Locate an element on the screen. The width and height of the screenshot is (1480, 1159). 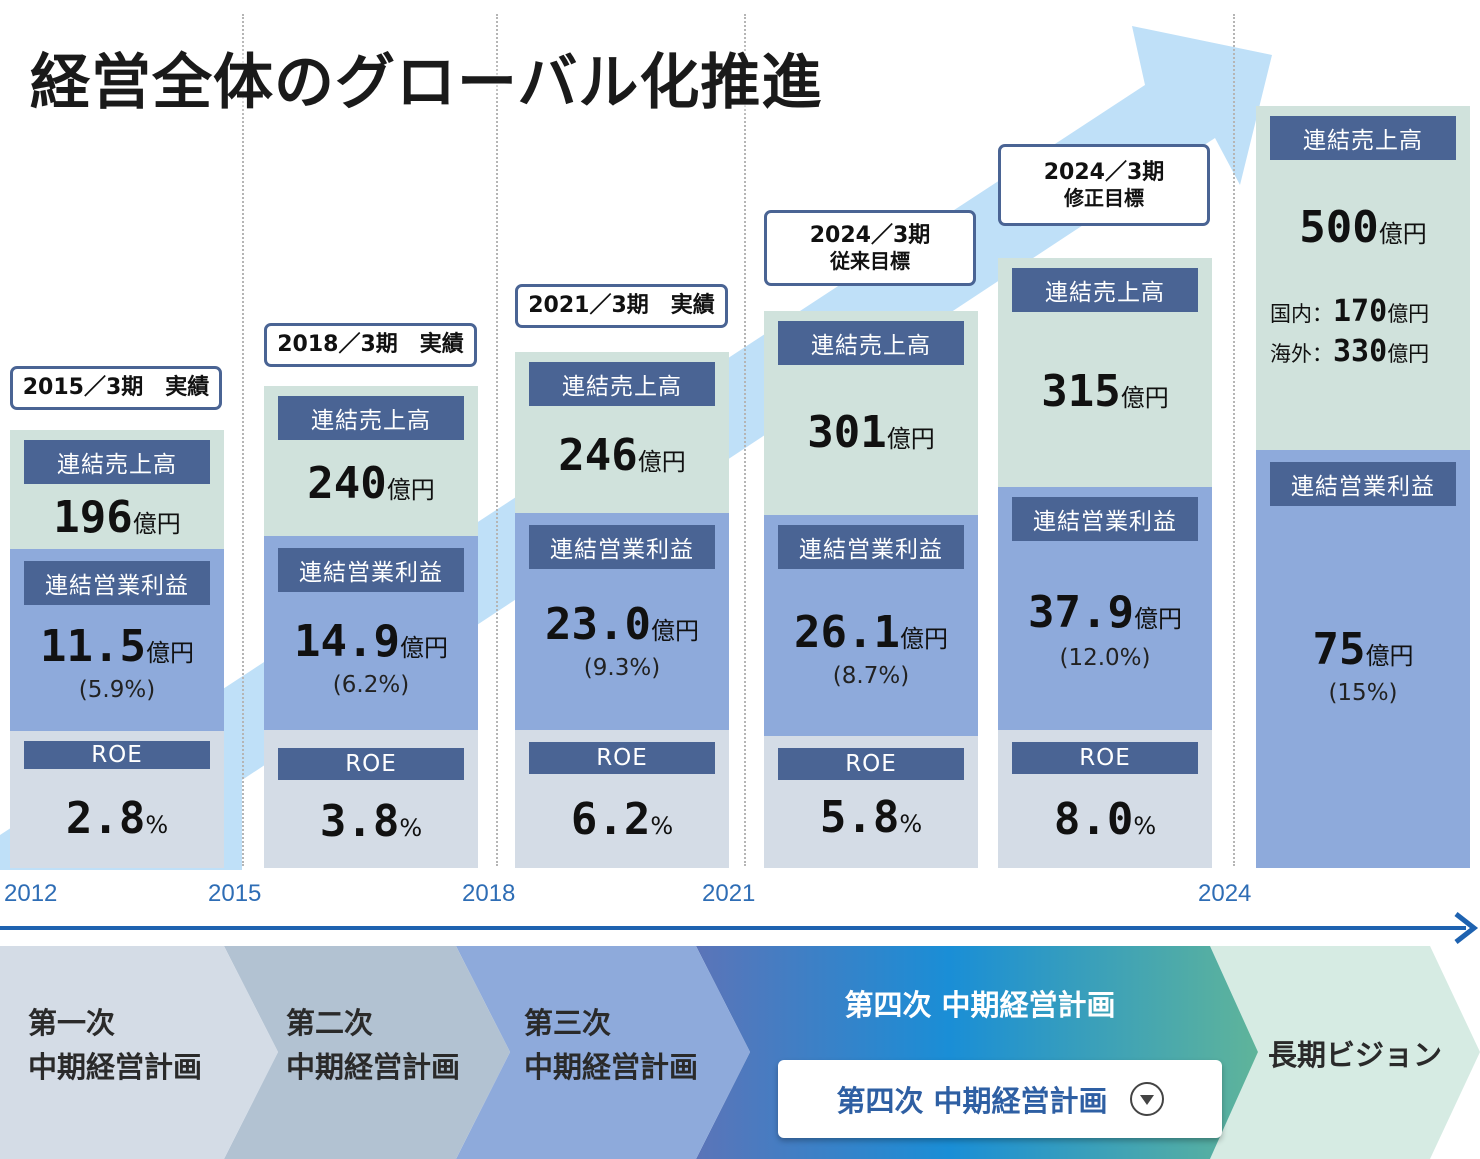
sales-value: 301億円 is located at coordinates (871, 432).